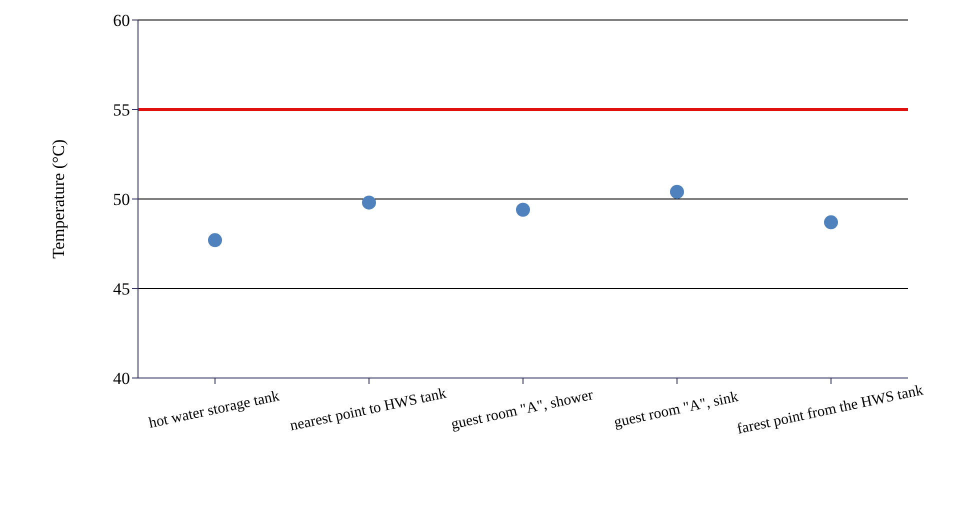 This screenshot has height=509, width=958. I want to click on y-tick-label: 55, so click(121, 110).